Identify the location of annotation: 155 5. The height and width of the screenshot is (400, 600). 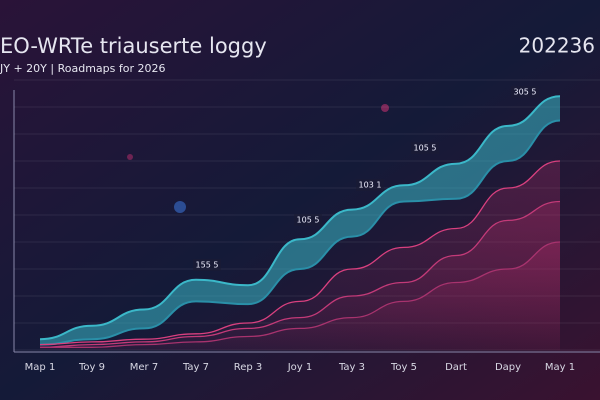
(207, 265).